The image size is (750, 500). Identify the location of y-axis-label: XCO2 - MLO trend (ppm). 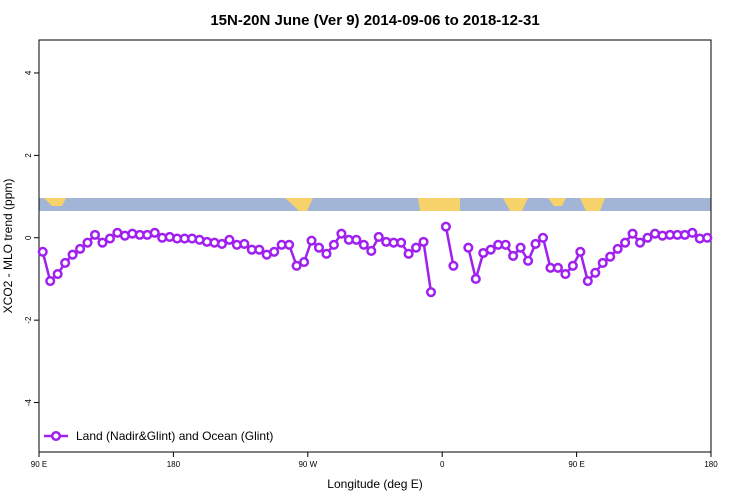
(8, 246).